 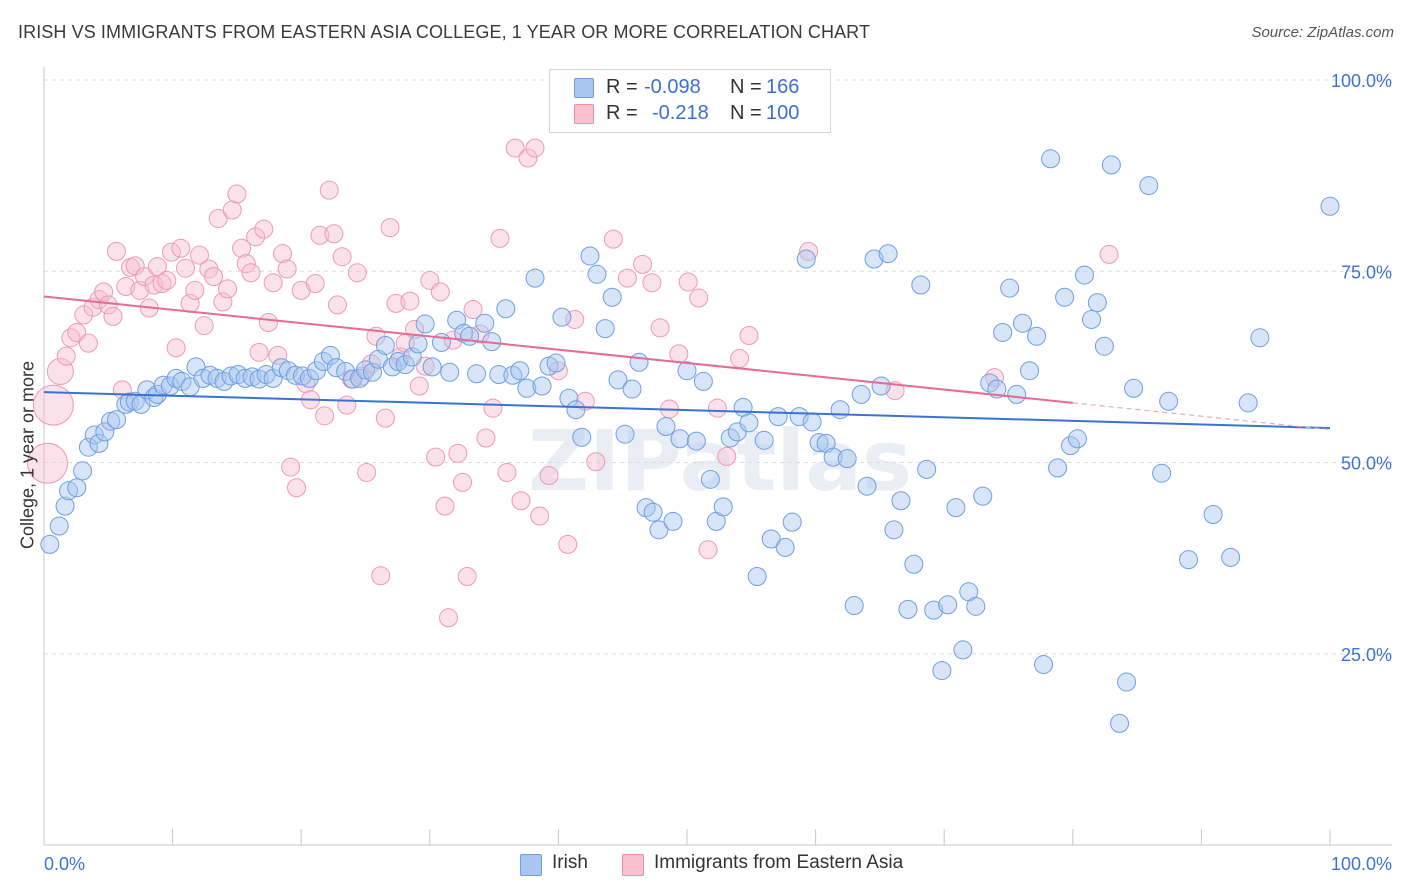 What do you see at coordinates (64, 864) in the screenshot?
I see `x-tick-label: 0.0%` at bounding box center [64, 864].